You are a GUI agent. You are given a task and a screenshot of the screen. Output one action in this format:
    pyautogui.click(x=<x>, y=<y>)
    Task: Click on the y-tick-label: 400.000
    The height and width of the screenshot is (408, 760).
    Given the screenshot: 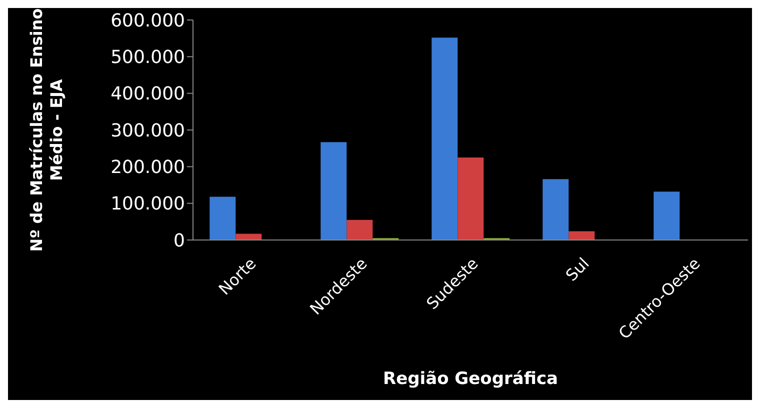 What is the action you would take?
    pyautogui.click(x=147, y=94)
    